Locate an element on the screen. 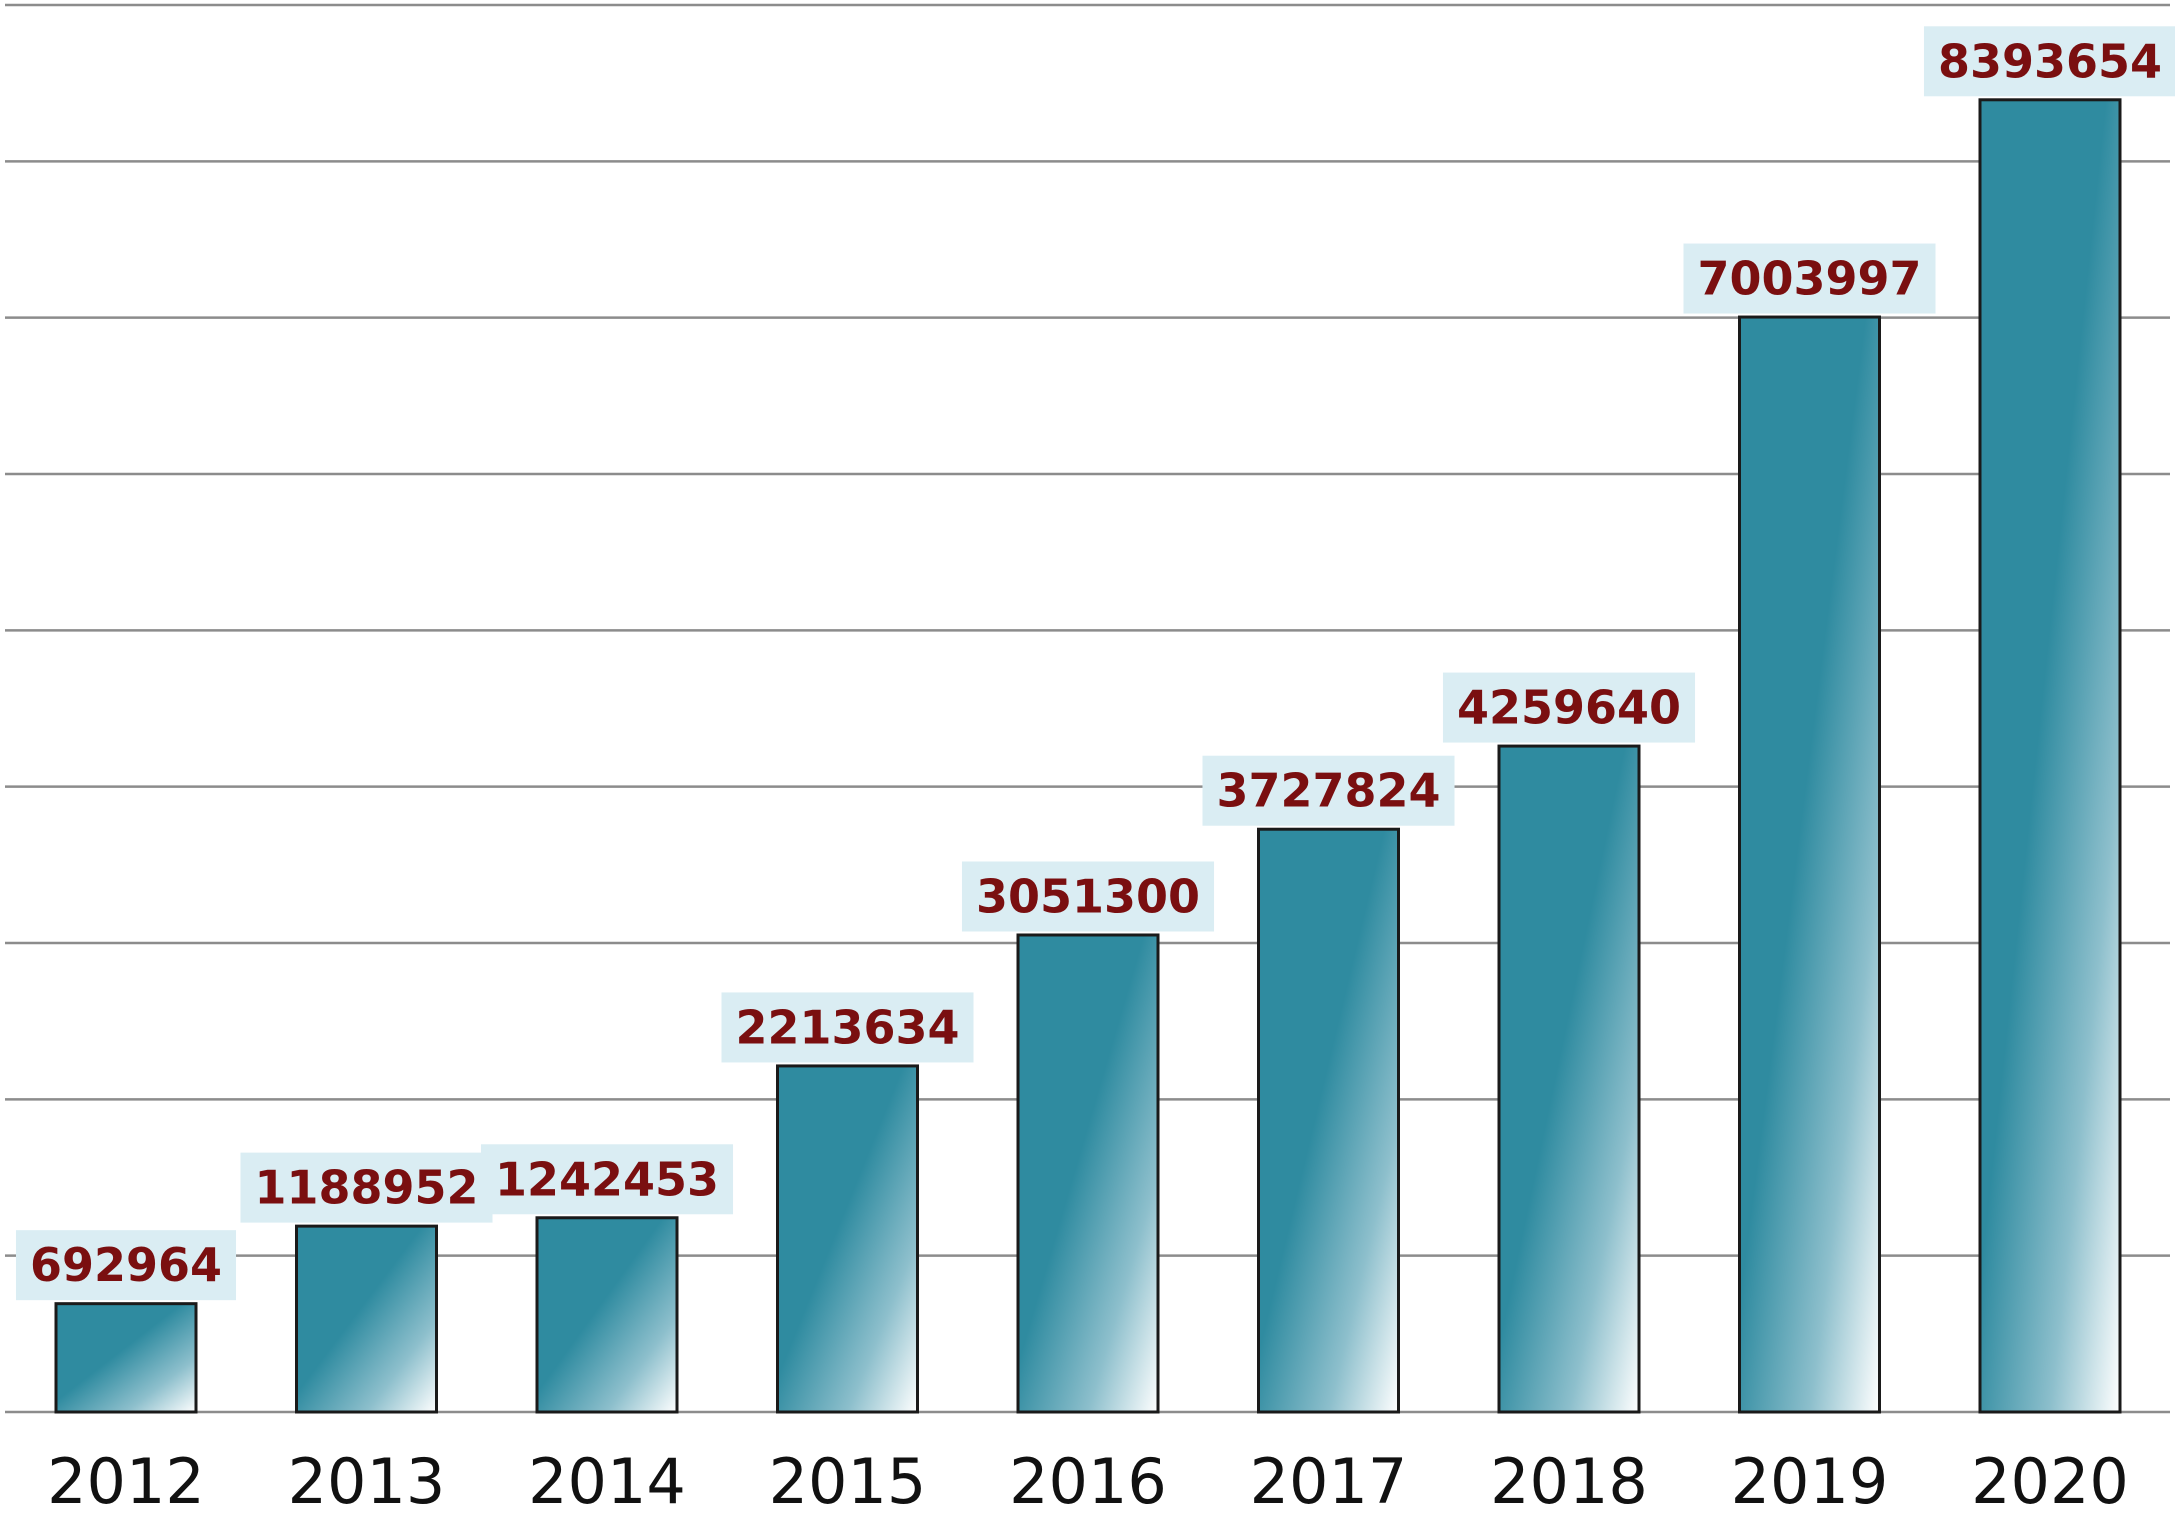 The height and width of the screenshot is (1532, 2175). x-tick-label-2018: 2018 is located at coordinates (1569, 1481).